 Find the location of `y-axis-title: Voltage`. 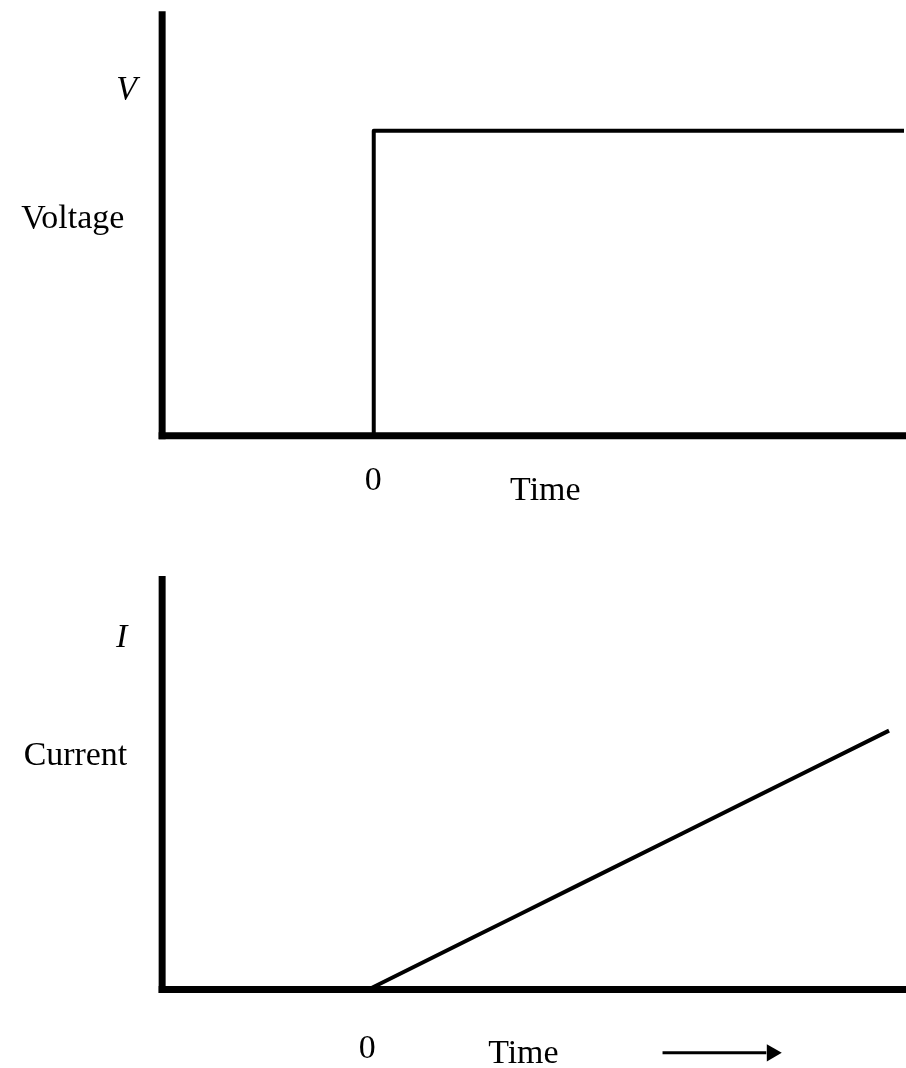

y-axis-title: Voltage is located at coordinates (73, 217).